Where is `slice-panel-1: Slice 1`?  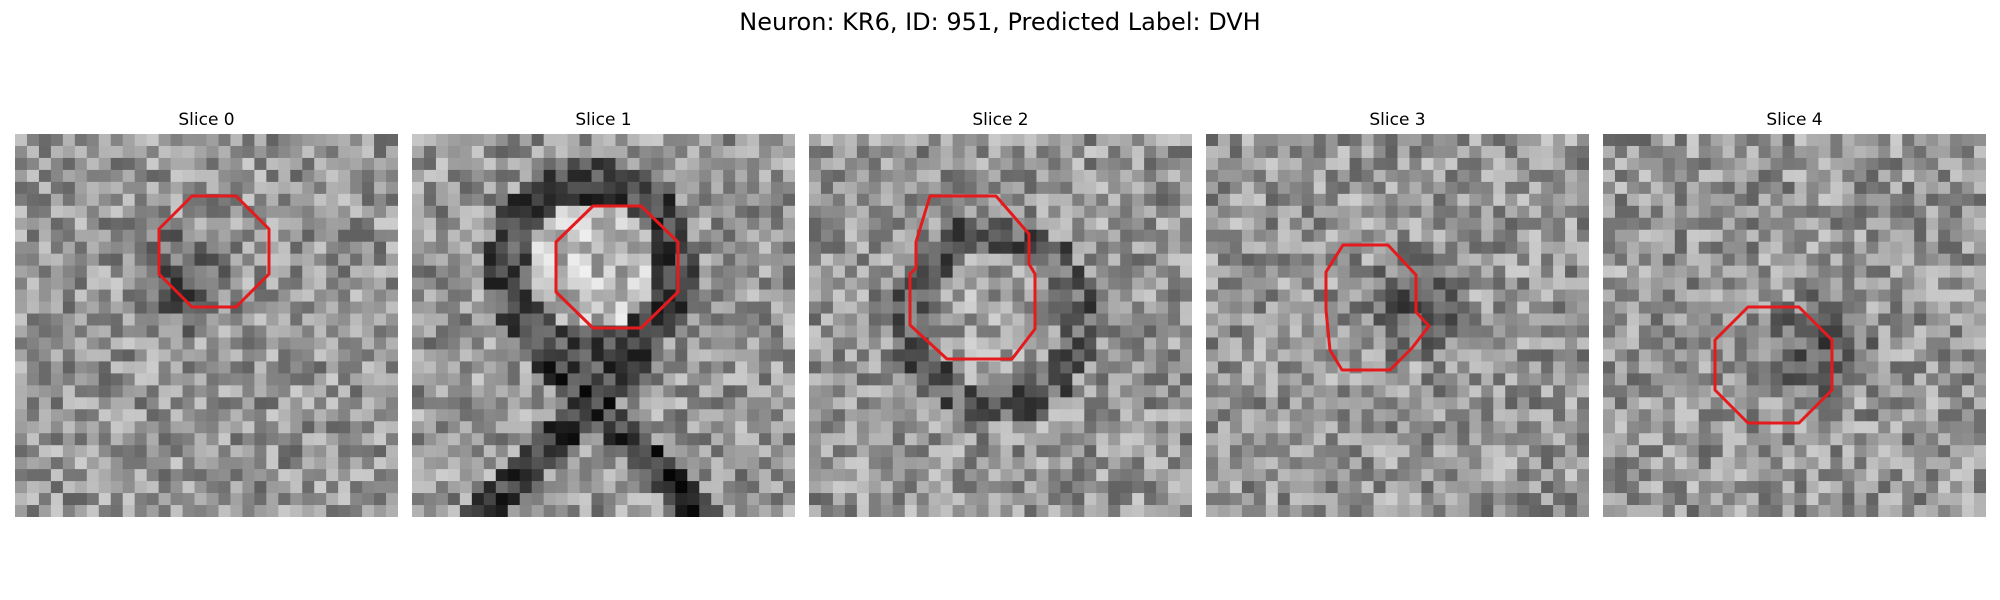
slice-panel-1: Slice 1 is located at coordinates (603, 312).